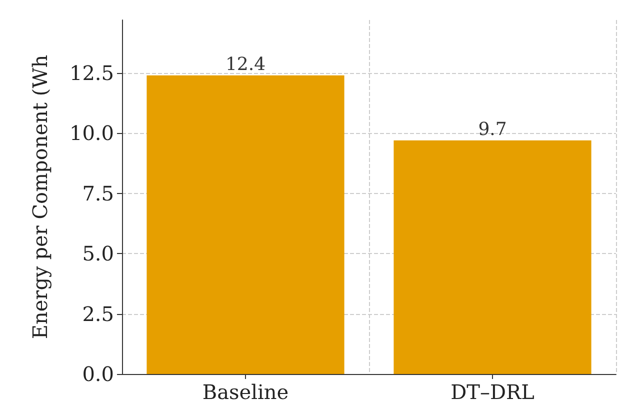  What do you see at coordinates (91, 72) in the screenshot?
I see `y-tick-label: 12.5` at bounding box center [91, 72].